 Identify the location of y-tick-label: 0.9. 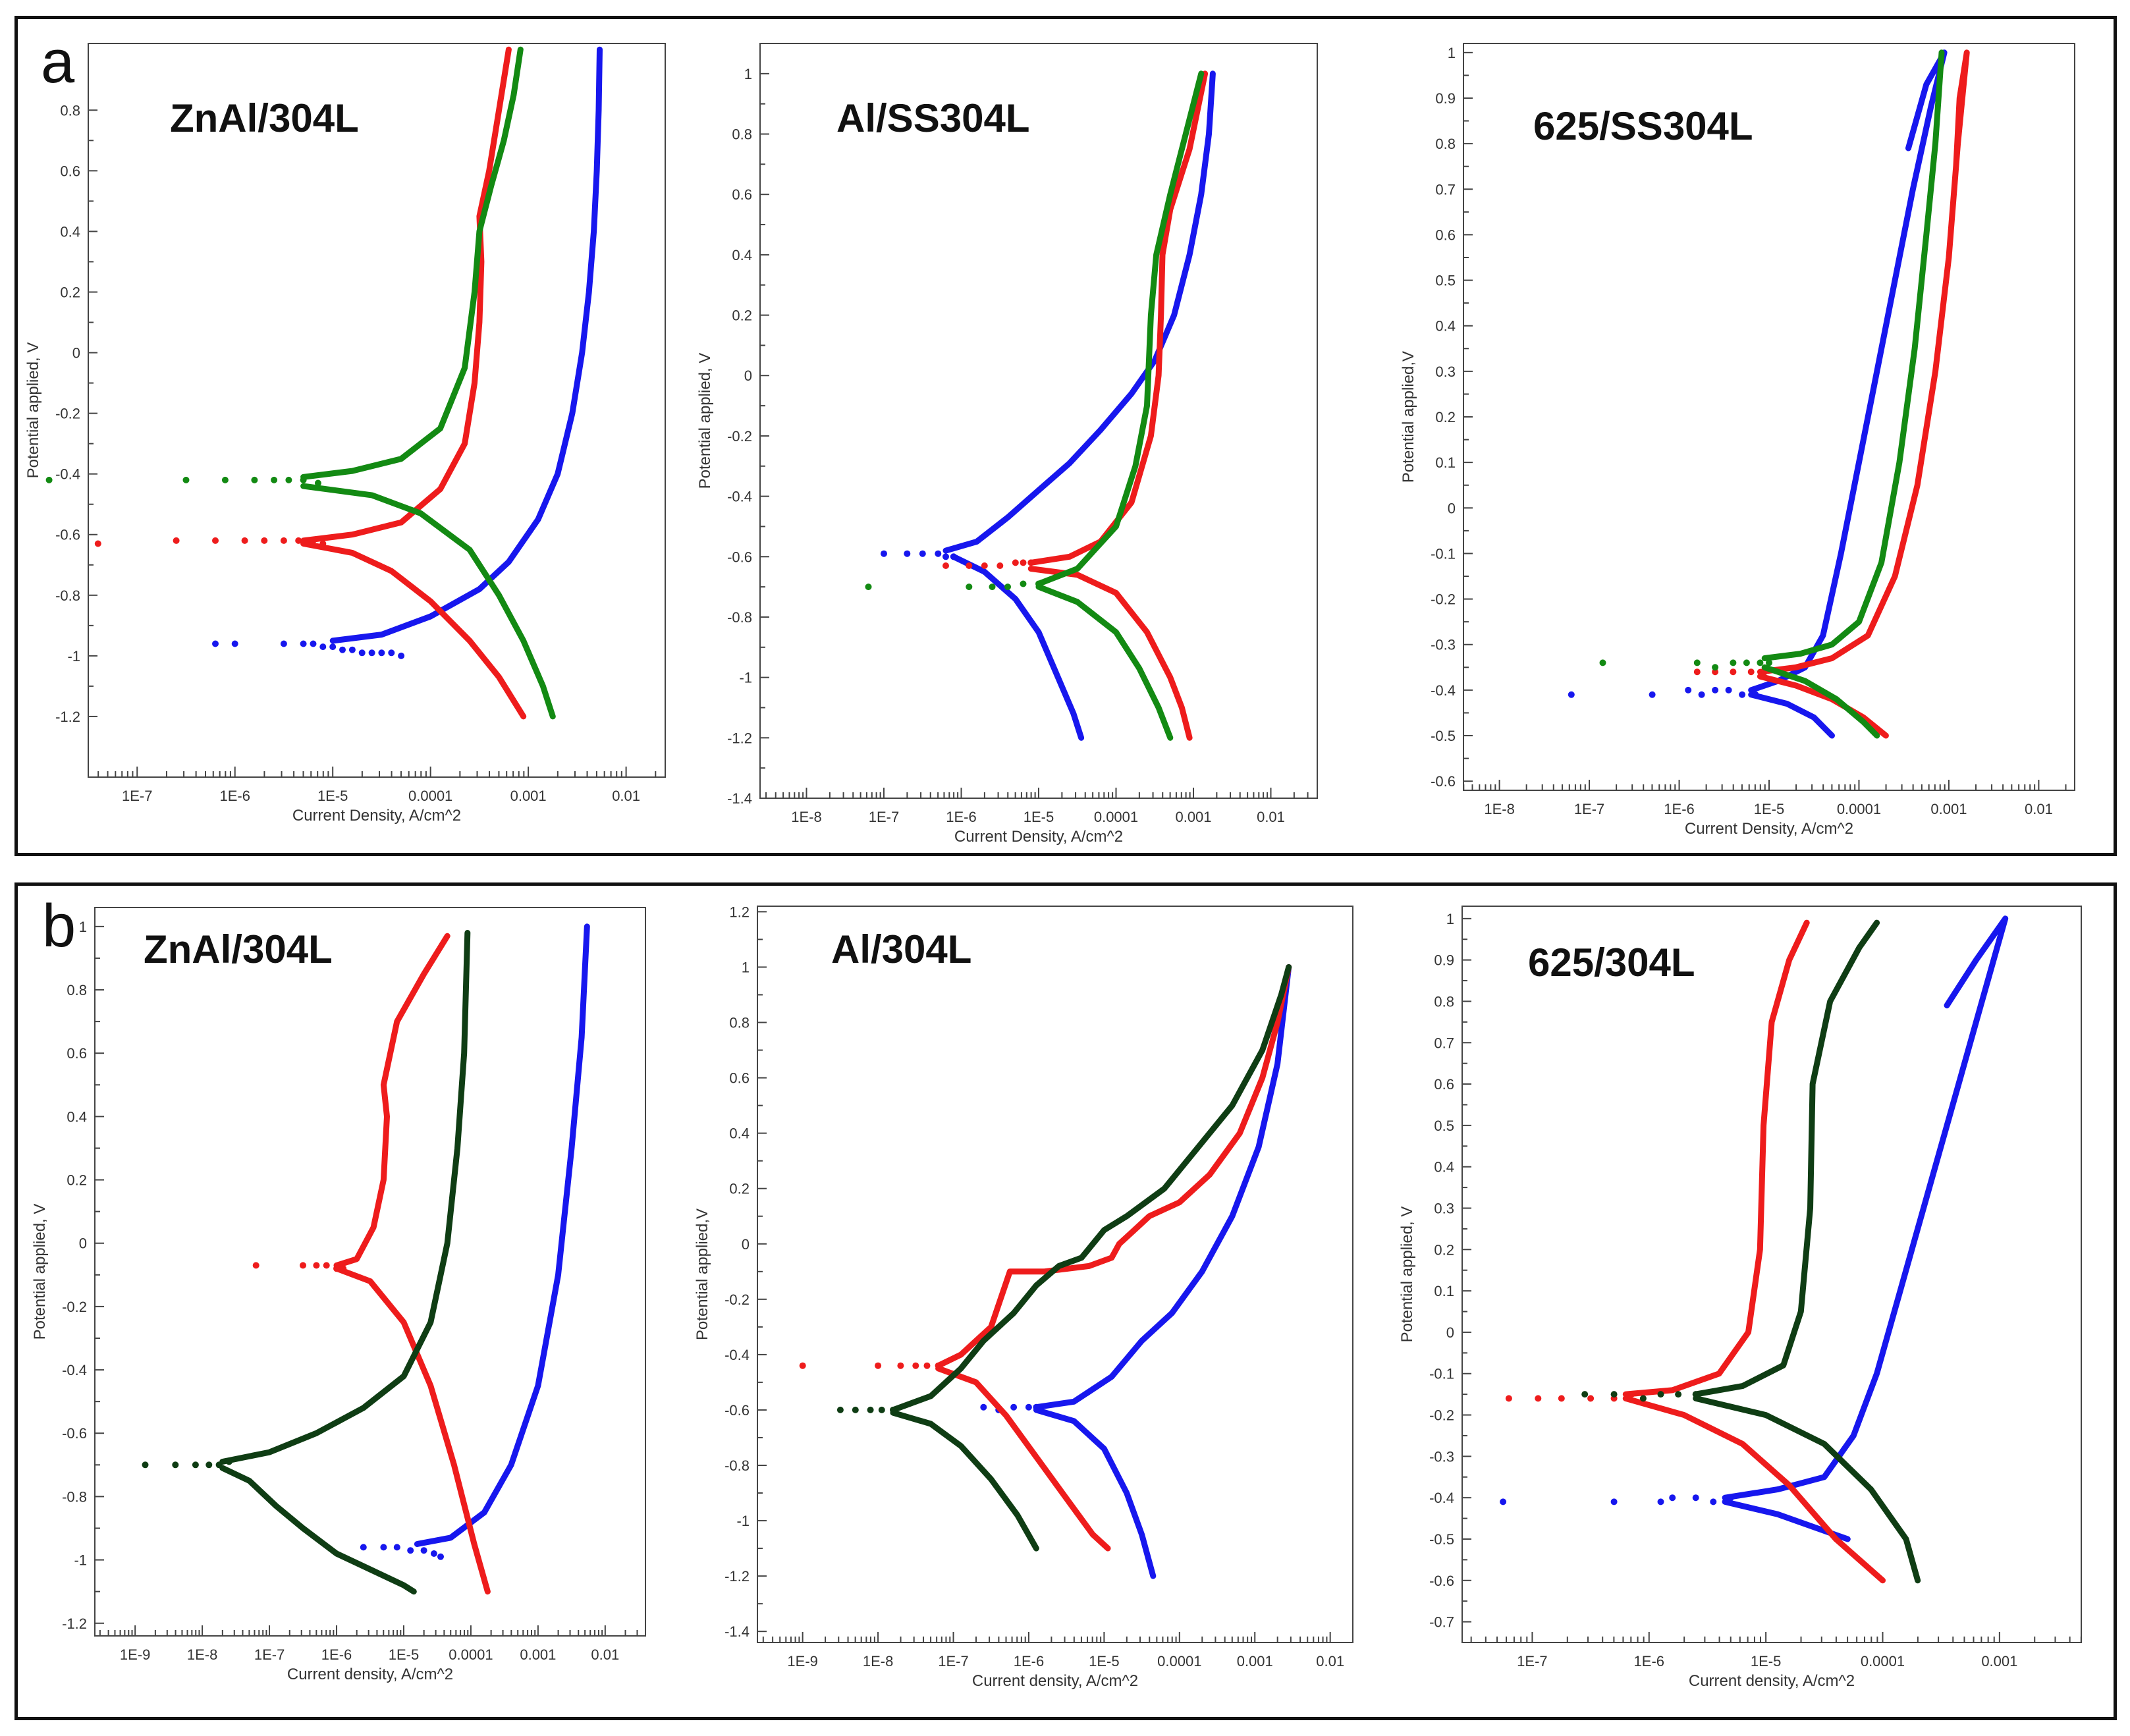
(1445, 99).